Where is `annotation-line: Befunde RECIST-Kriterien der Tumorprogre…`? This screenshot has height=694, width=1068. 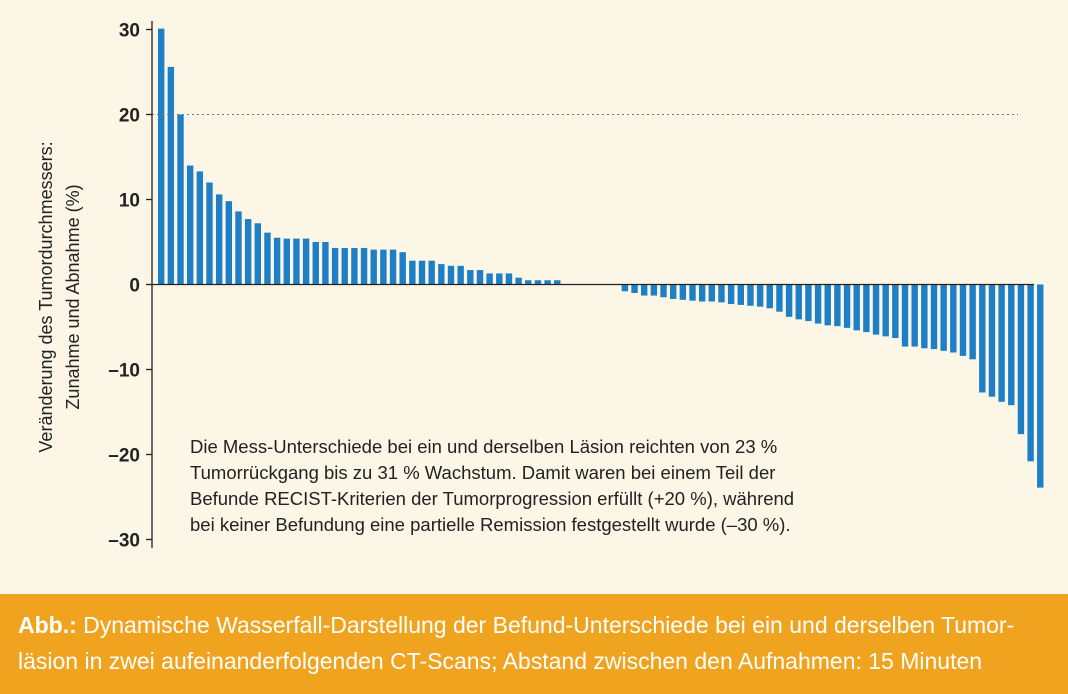 annotation-line: Befunde RECIST-Kriterien der Tumorprogre… is located at coordinates (492, 498).